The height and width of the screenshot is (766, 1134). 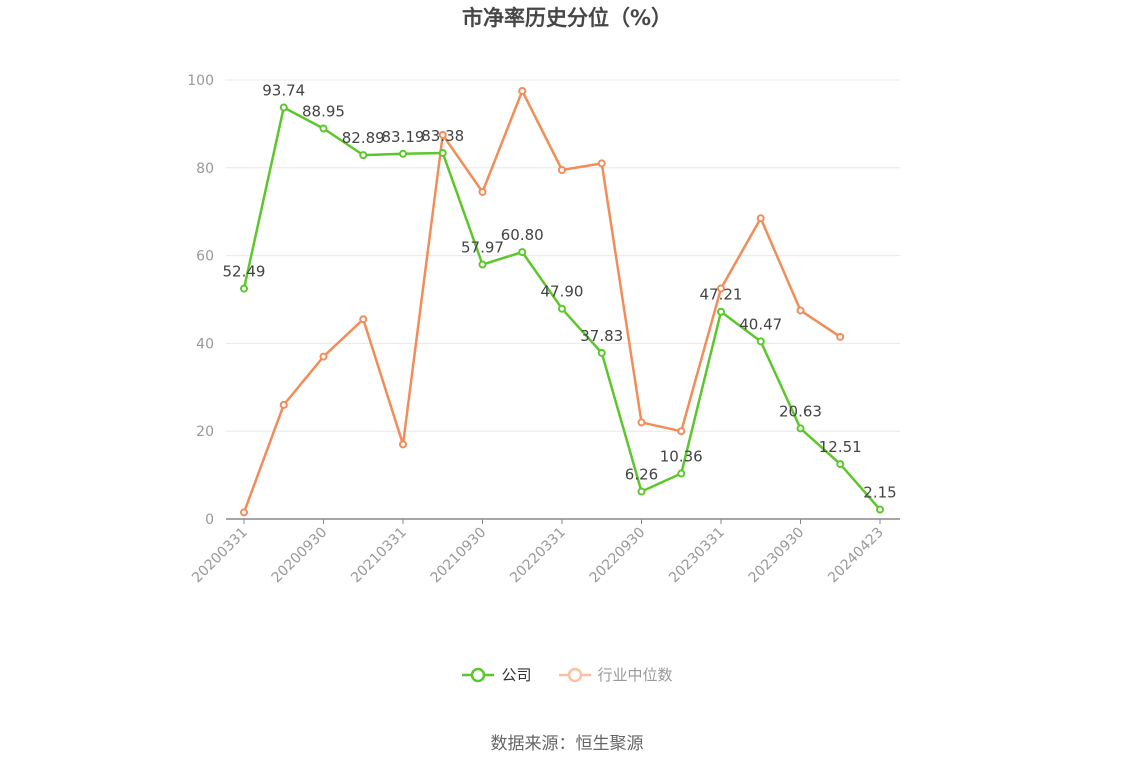 What do you see at coordinates (300, 556) in the screenshot?
I see `x-tick-label: 20200930` at bounding box center [300, 556].